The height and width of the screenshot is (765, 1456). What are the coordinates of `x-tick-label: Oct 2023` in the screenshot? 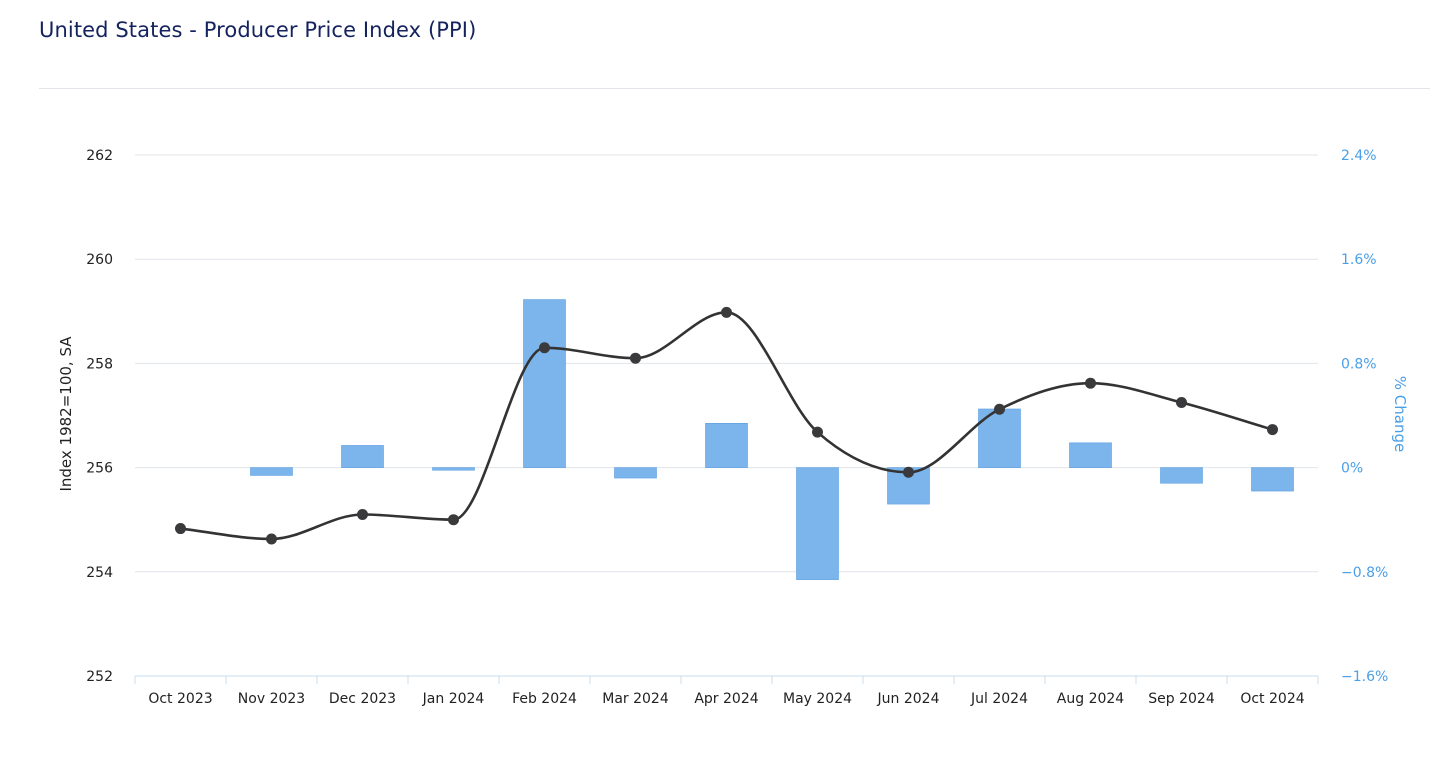 It's located at (180, 699).